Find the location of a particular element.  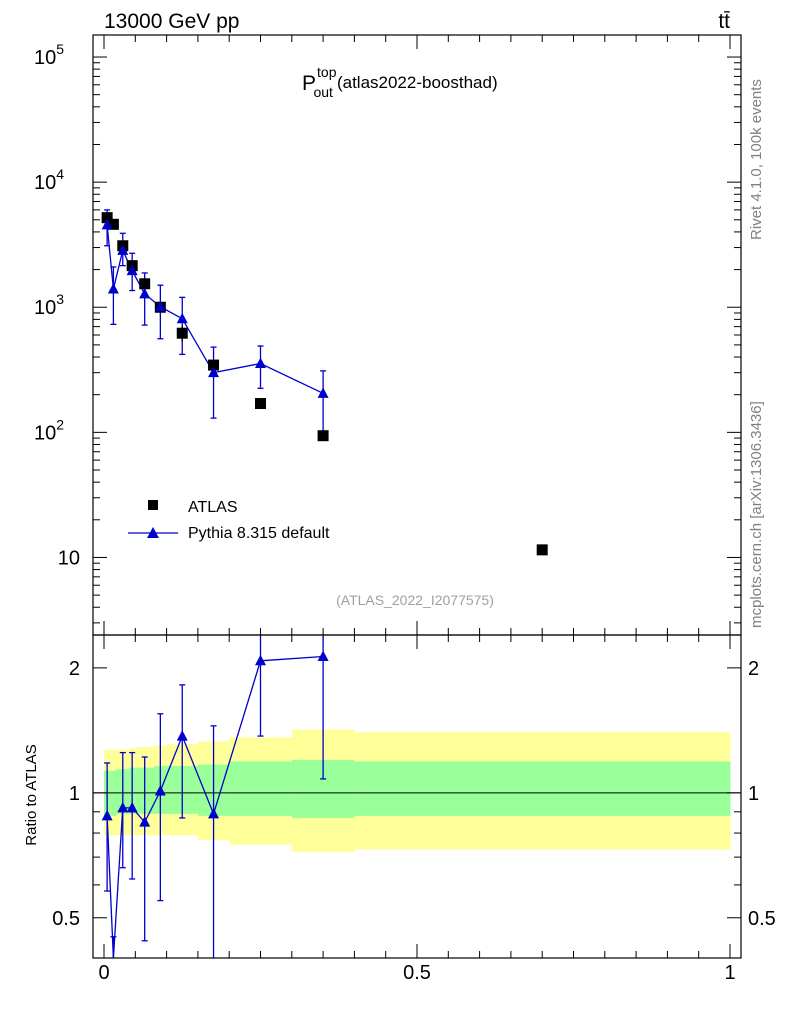

mcplots-label: mcplots.cern.ch [arXiv:1306.3436] is located at coordinates (756, 514).